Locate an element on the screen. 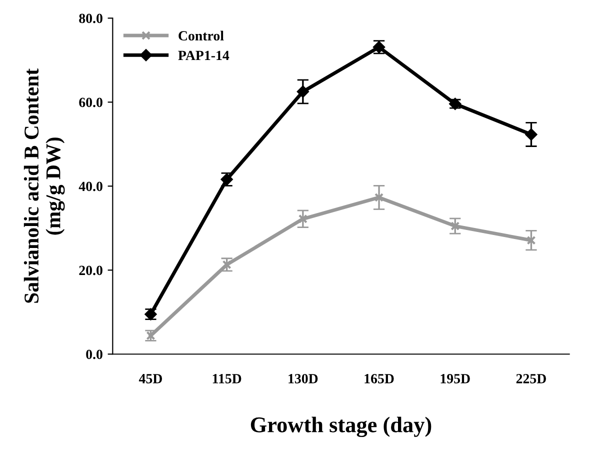 The height and width of the screenshot is (454, 593). y-tick-label: 80.0 is located at coordinates (90, 19).